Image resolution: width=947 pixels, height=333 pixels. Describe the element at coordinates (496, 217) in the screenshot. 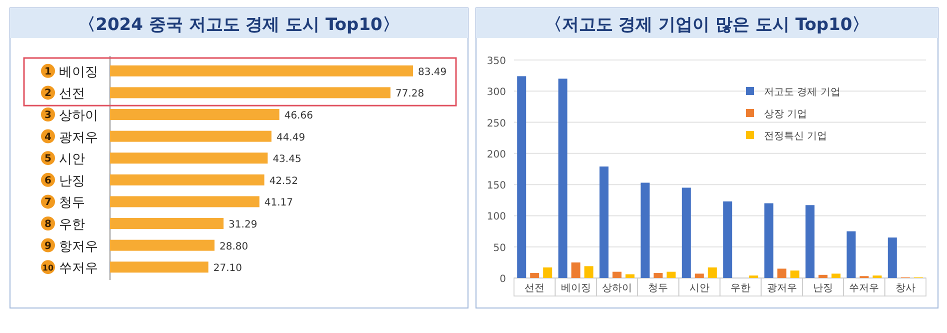

I see `y-tick-label: 100` at that location.